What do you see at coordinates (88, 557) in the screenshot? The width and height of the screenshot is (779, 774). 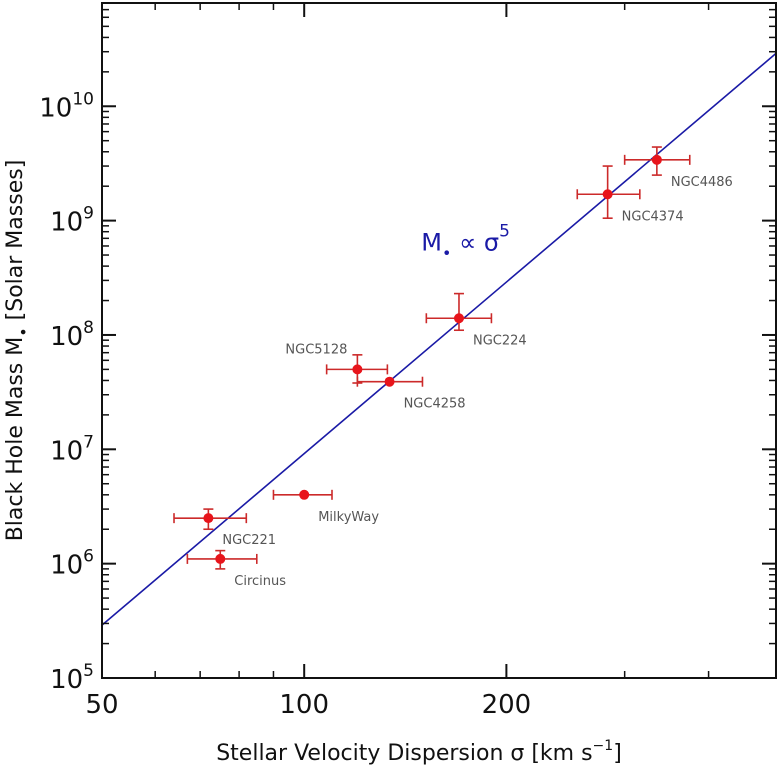 I see `y-tick-exponent: 6` at bounding box center [88, 557].